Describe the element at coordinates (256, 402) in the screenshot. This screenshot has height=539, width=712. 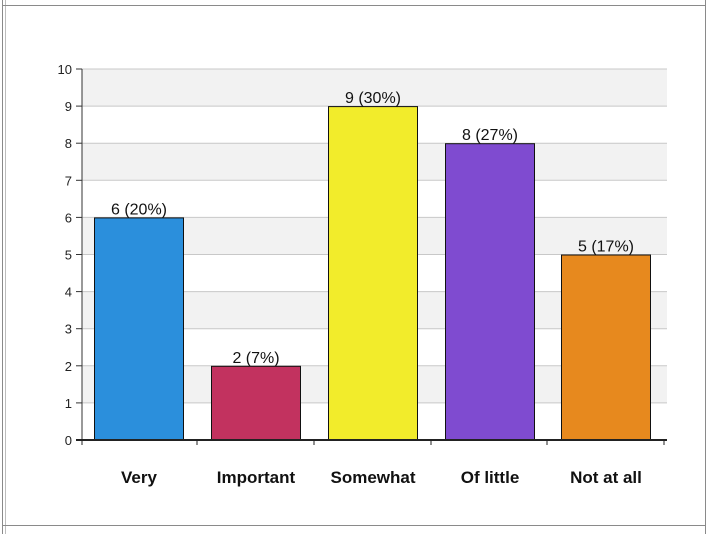
I see `bar-important` at that location.